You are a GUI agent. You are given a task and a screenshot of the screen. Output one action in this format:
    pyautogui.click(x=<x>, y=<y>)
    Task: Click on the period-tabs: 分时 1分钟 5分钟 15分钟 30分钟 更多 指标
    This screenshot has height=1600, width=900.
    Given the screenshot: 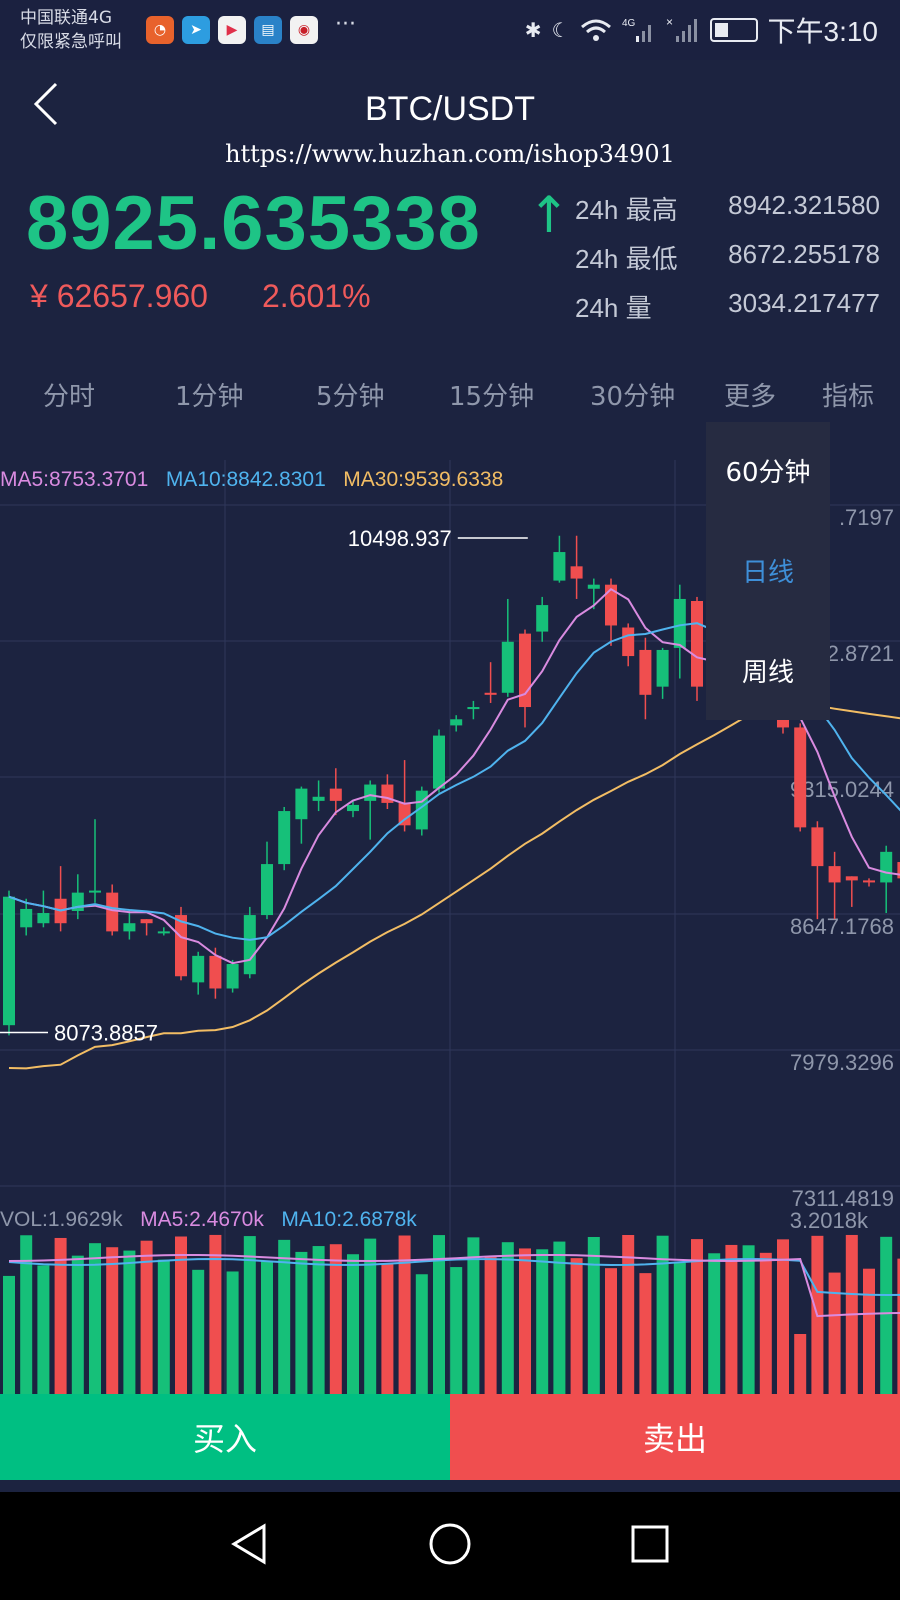 What is the action you would take?
    pyautogui.click(x=450, y=401)
    